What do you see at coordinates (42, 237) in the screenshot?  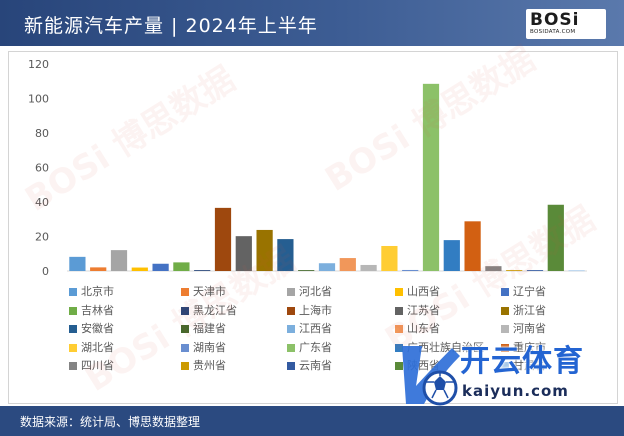 I see `y-tick-label: 20` at bounding box center [42, 237].